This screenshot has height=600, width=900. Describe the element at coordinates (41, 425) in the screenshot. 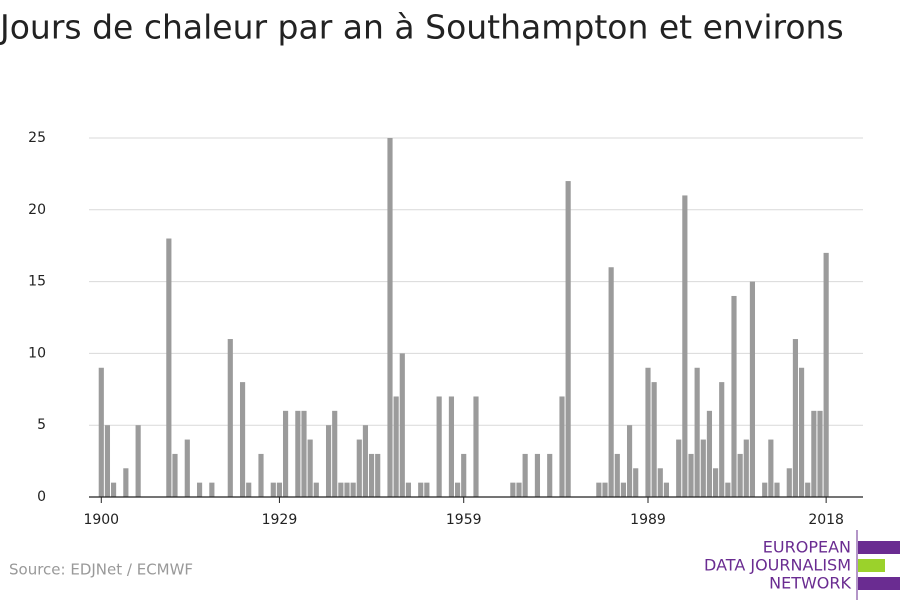

I see `y-tick-label: 5` at that location.